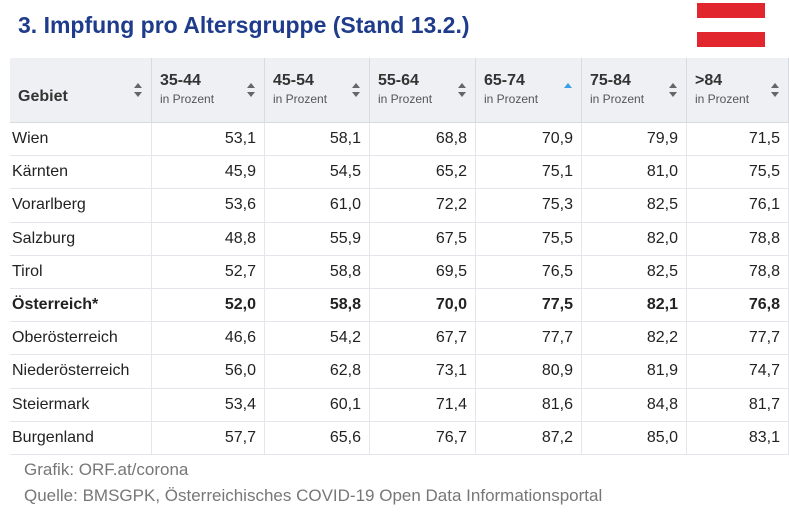 This screenshot has height=522, width=789. Describe the element at coordinates (208, 271) in the screenshot. I see `table-cell: 52,7` at that location.